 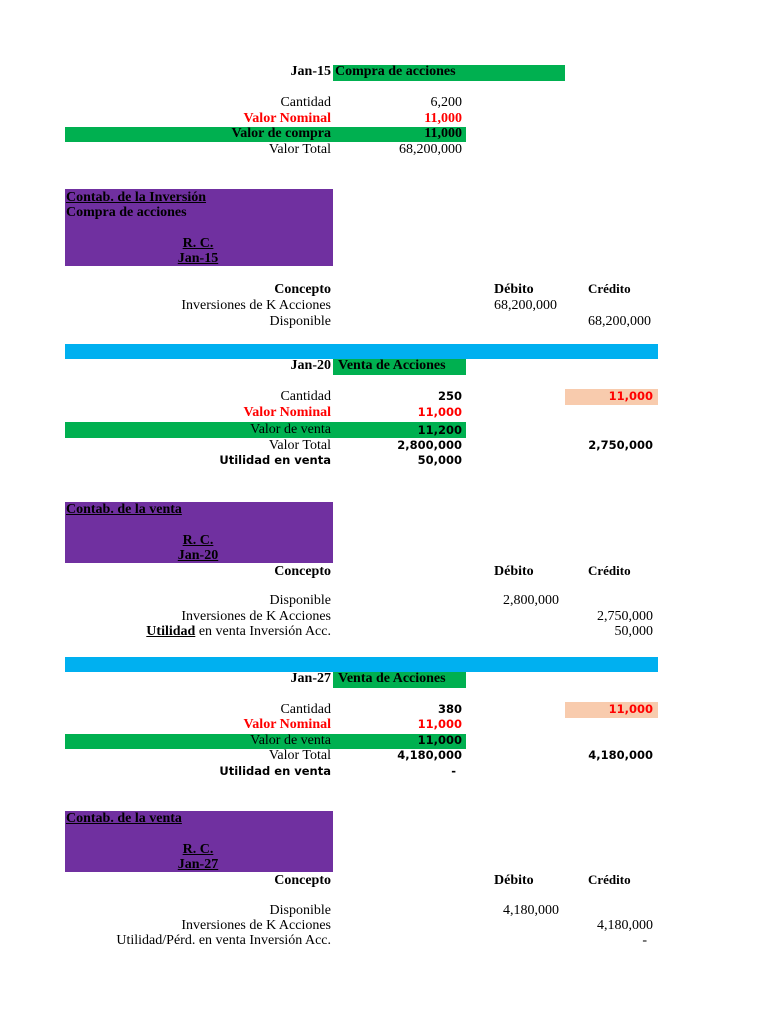 What do you see at coordinates (198, 258) in the screenshot?
I see `journal-box-date: Jan-15` at bounding box center [198, 258].